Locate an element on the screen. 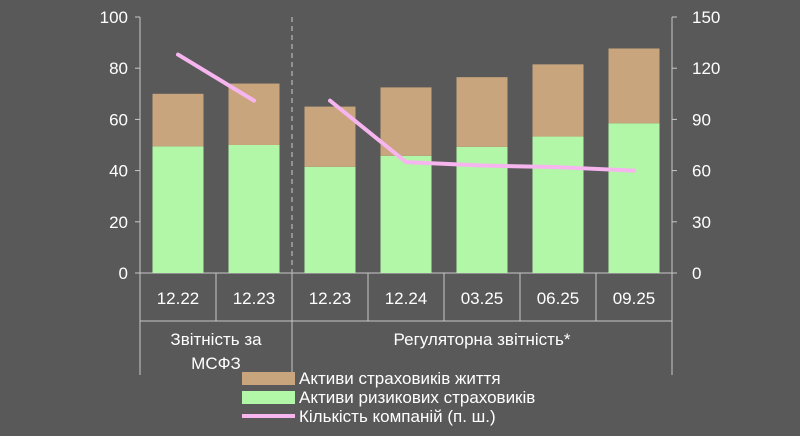 The image size is (800, 436). line-series-companies is located at coordinates (216, 77).